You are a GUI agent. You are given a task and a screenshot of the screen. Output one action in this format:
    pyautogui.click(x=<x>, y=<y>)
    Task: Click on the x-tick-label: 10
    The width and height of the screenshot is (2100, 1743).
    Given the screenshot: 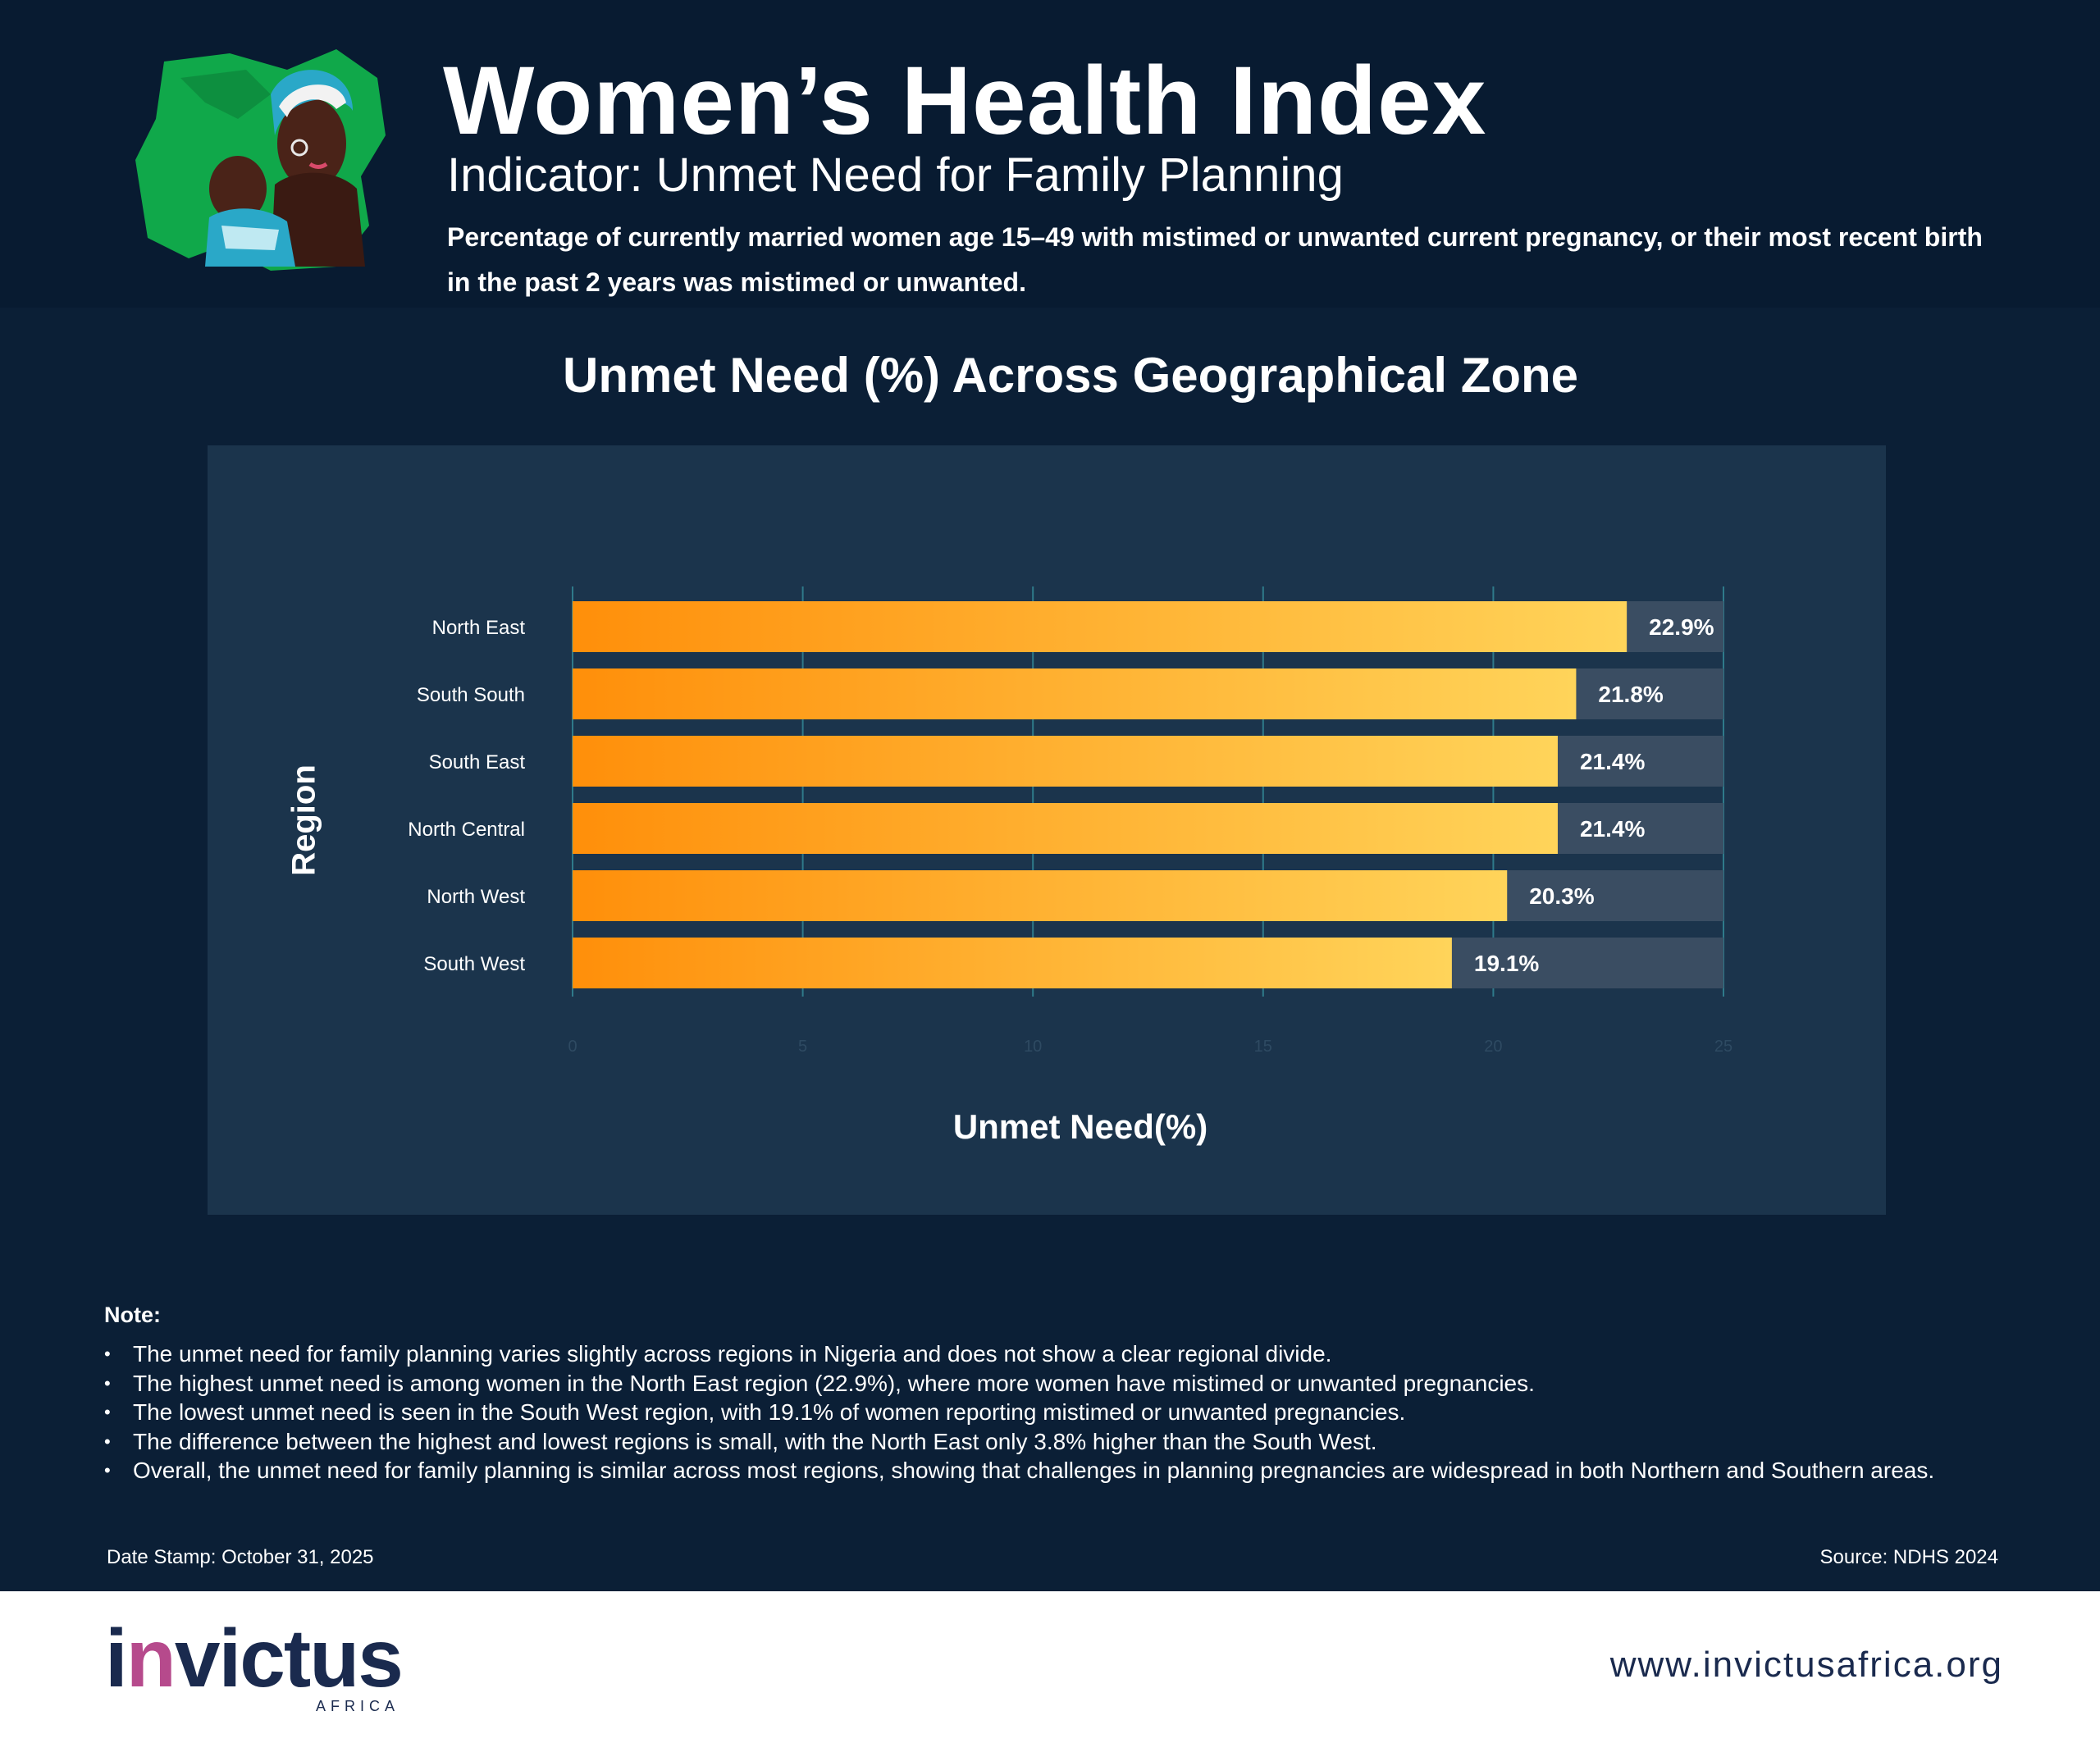 What is the action you would take?
    pyautogui.click(x=1033, y=1047)
    